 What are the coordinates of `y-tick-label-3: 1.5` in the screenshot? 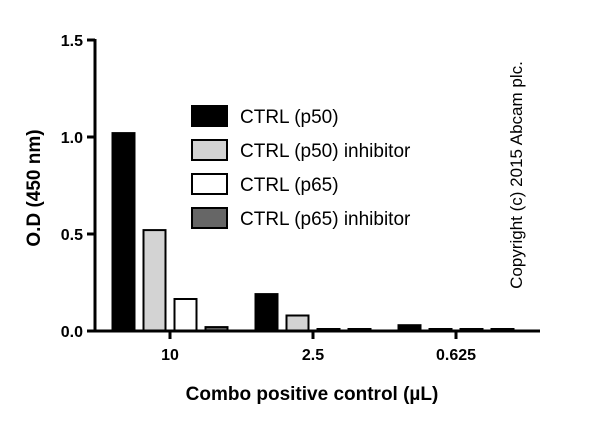 It's located at (72, 41).